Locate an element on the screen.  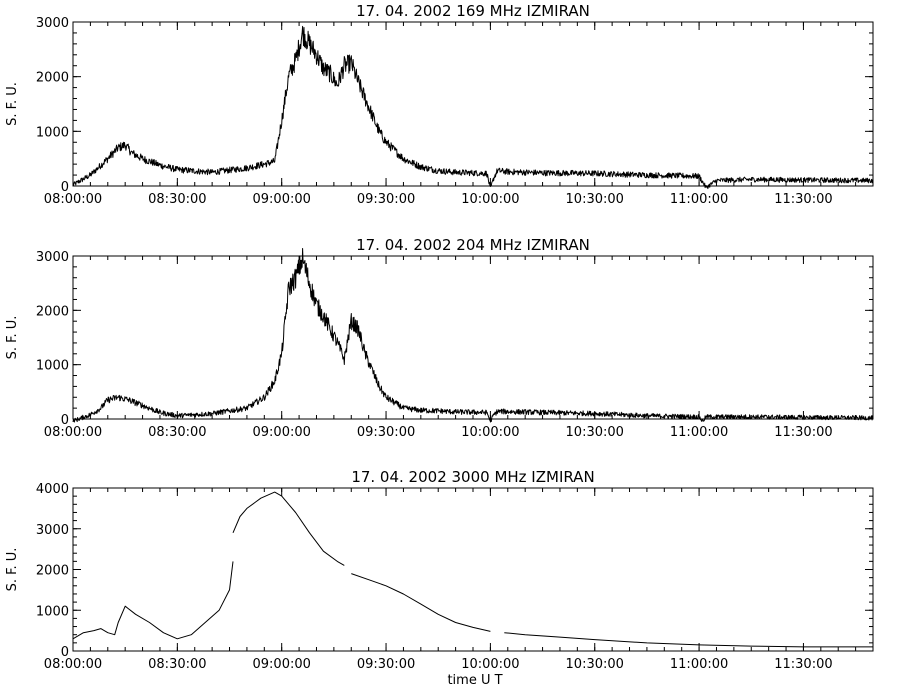
y-tick-label: 4000 is located at coordinates (52, 489).